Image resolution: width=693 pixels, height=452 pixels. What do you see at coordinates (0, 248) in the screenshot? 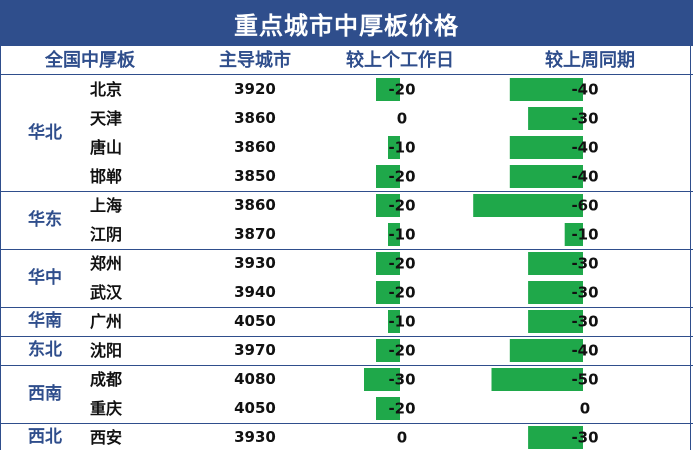
I see `table-left-border` at bounding box center [0, 248].